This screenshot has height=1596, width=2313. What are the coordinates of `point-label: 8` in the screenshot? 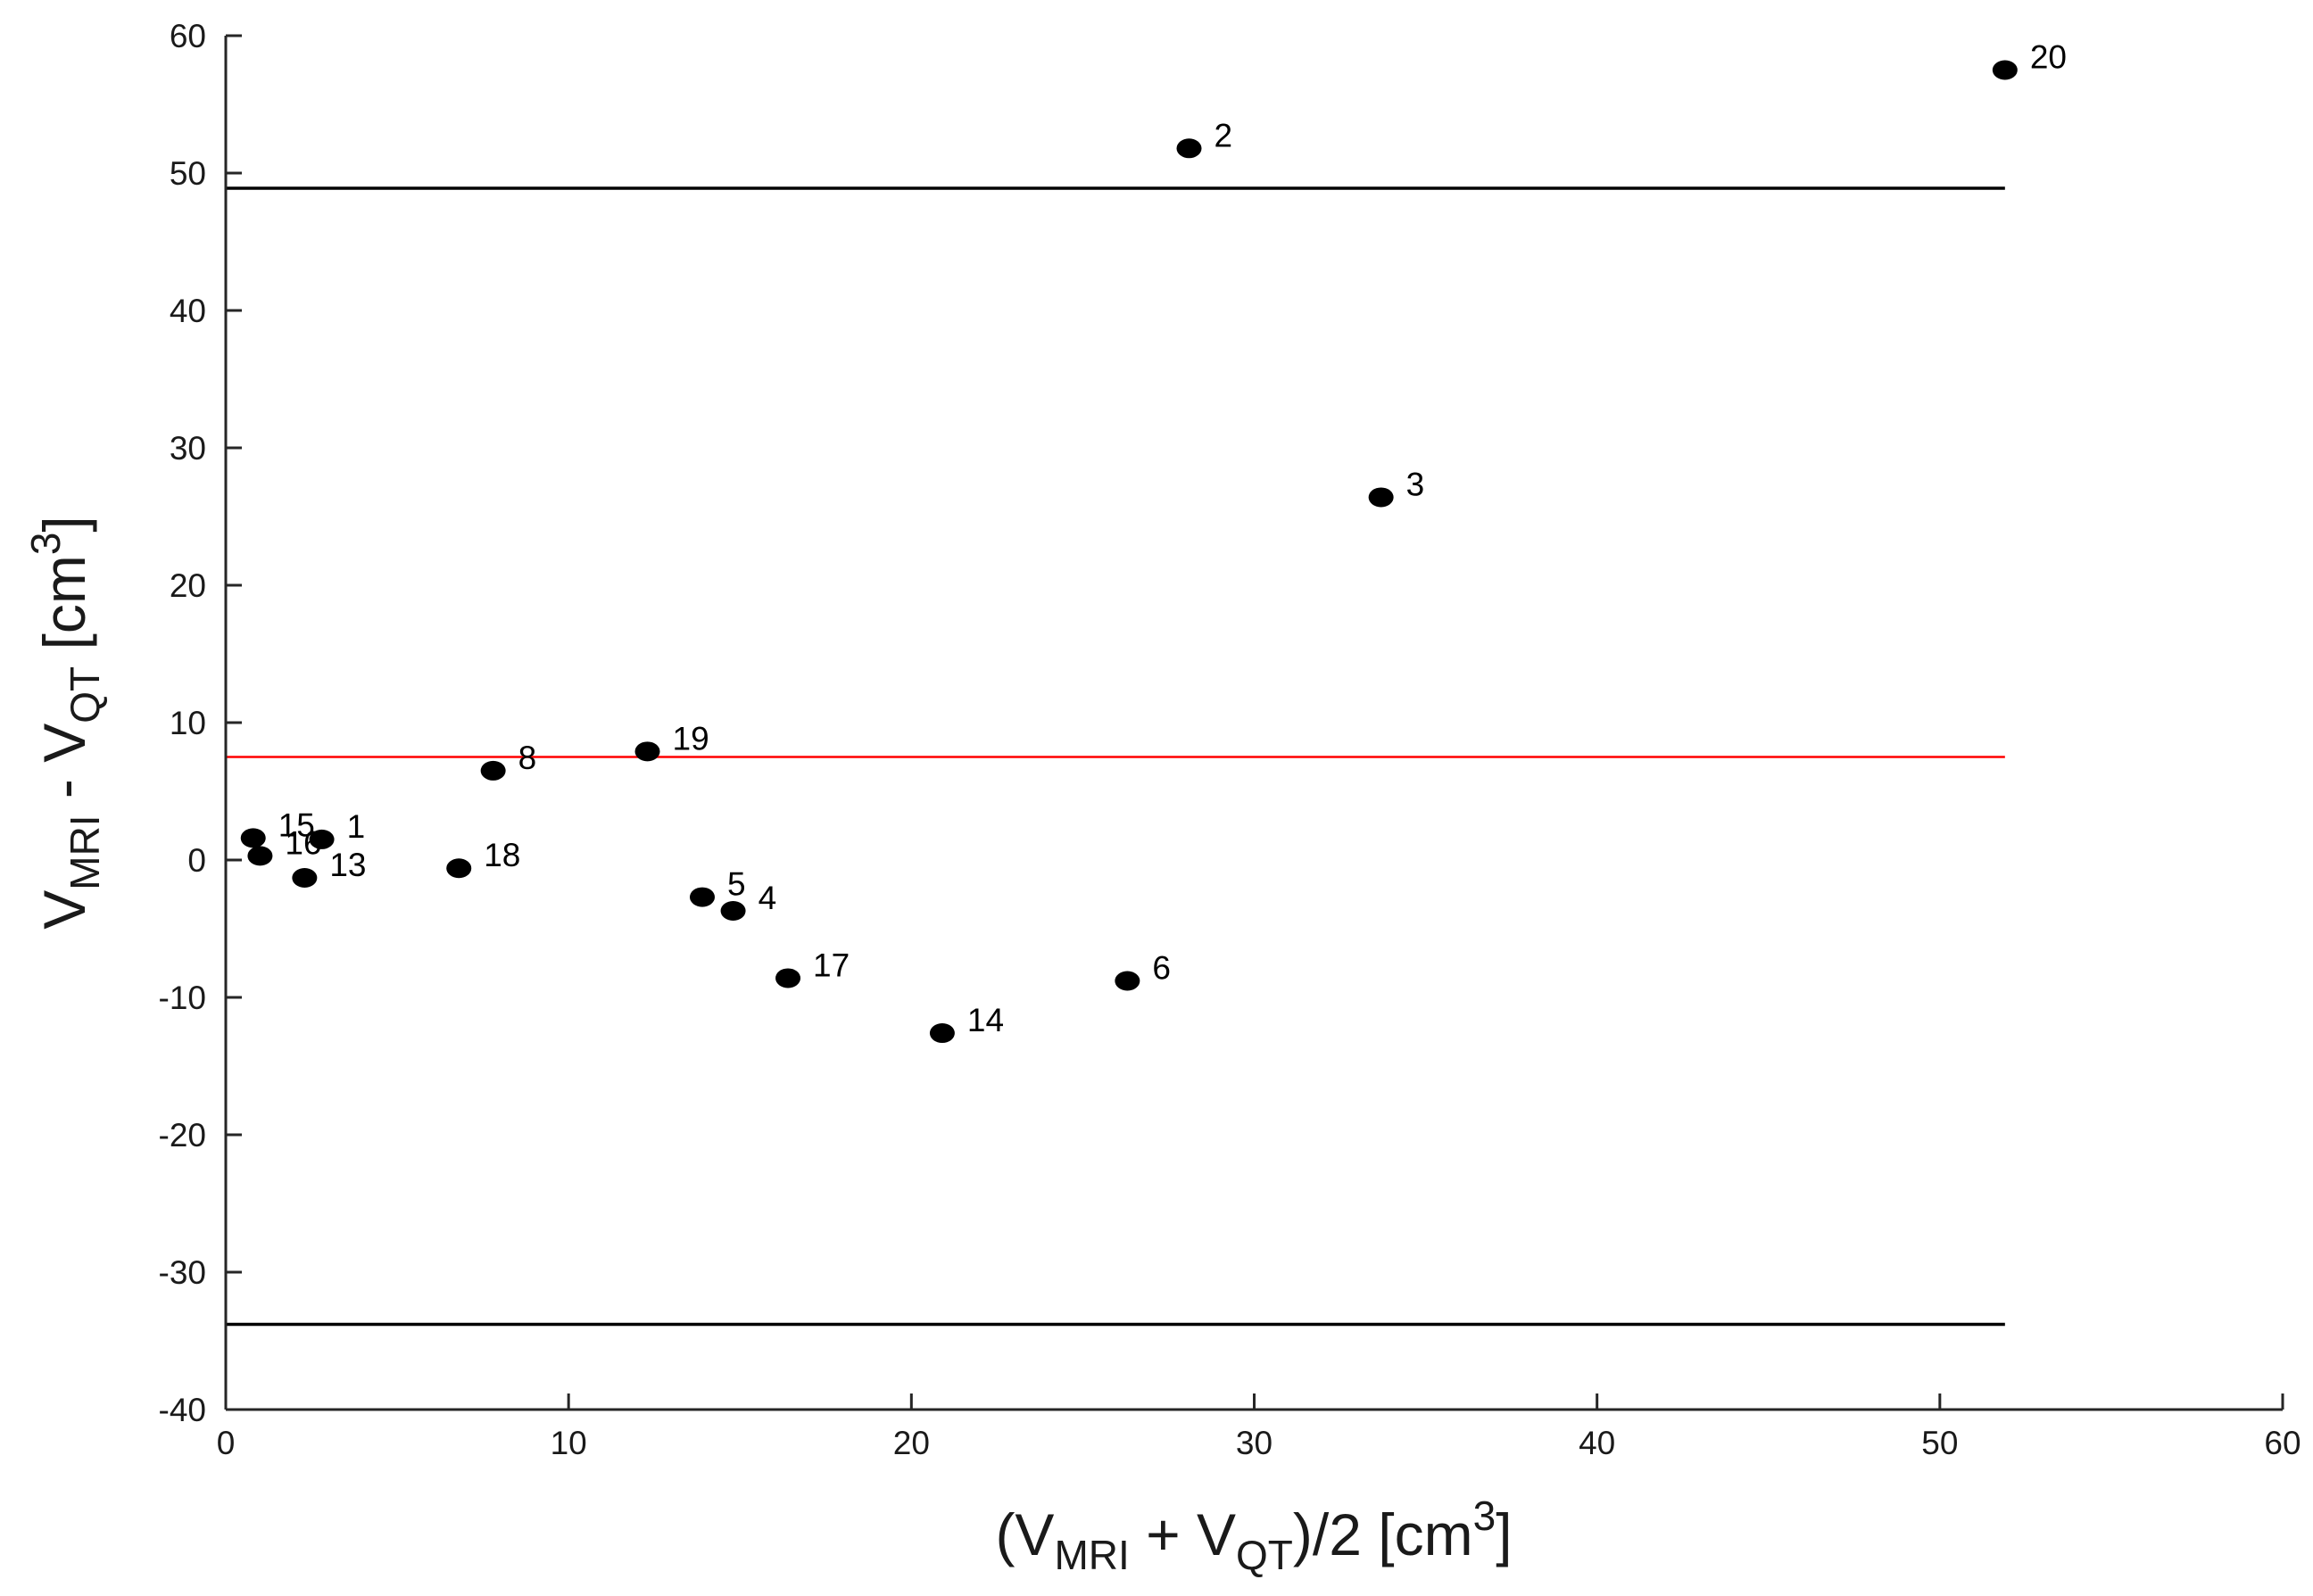 It's located at (527, 758).